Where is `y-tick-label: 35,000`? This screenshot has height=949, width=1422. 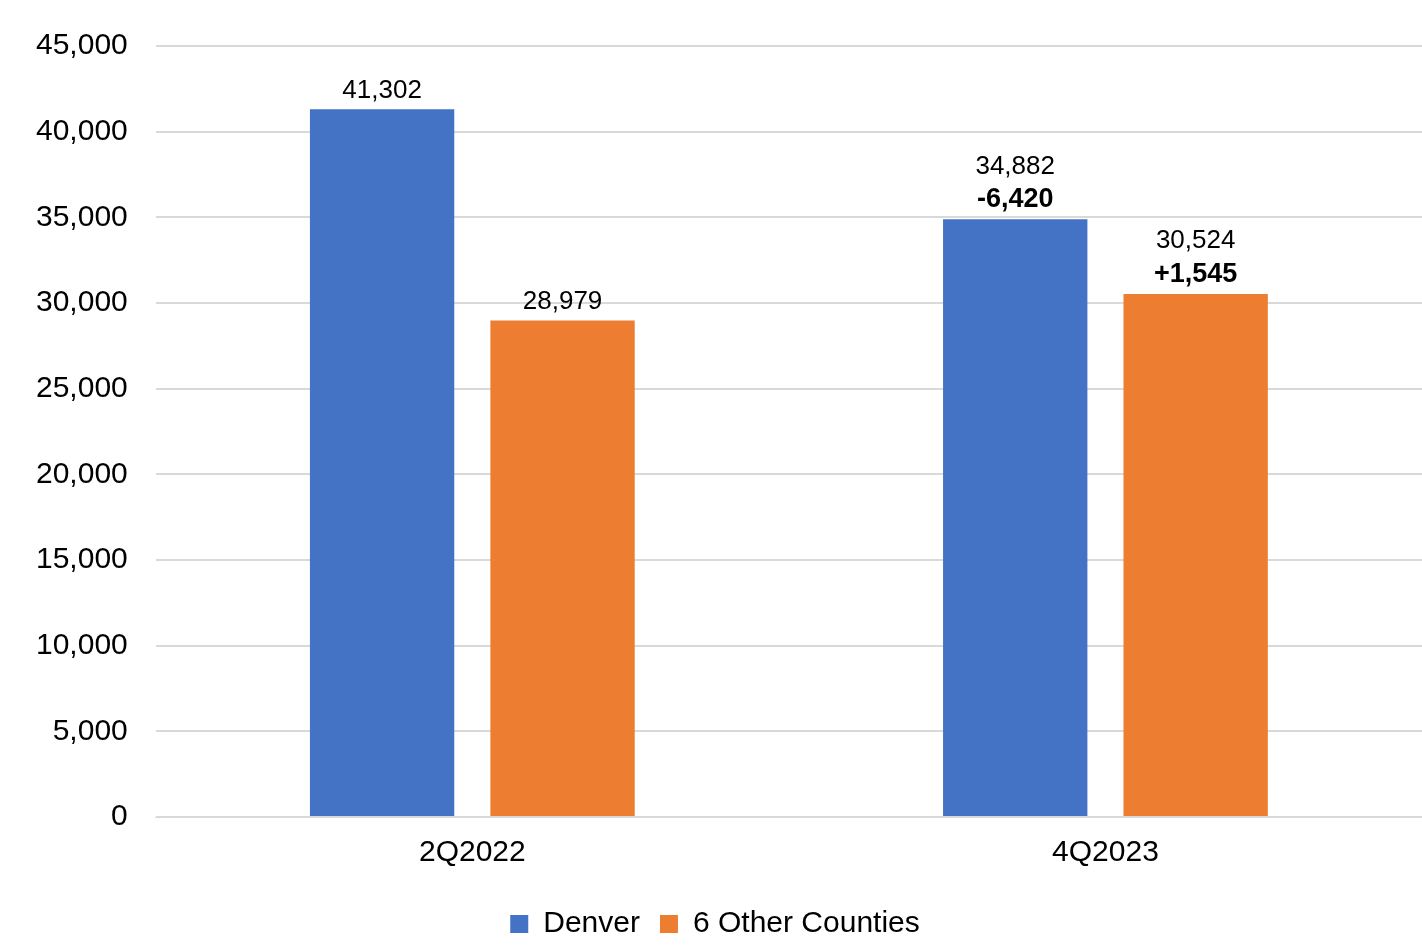
y-tick-label: 35,000 is located at coordinates (81, 215).